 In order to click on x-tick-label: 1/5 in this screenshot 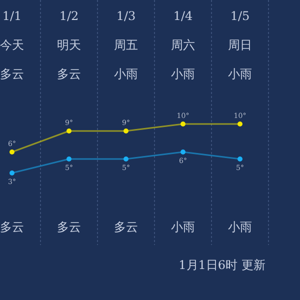, I will do `click(240, 16)`.